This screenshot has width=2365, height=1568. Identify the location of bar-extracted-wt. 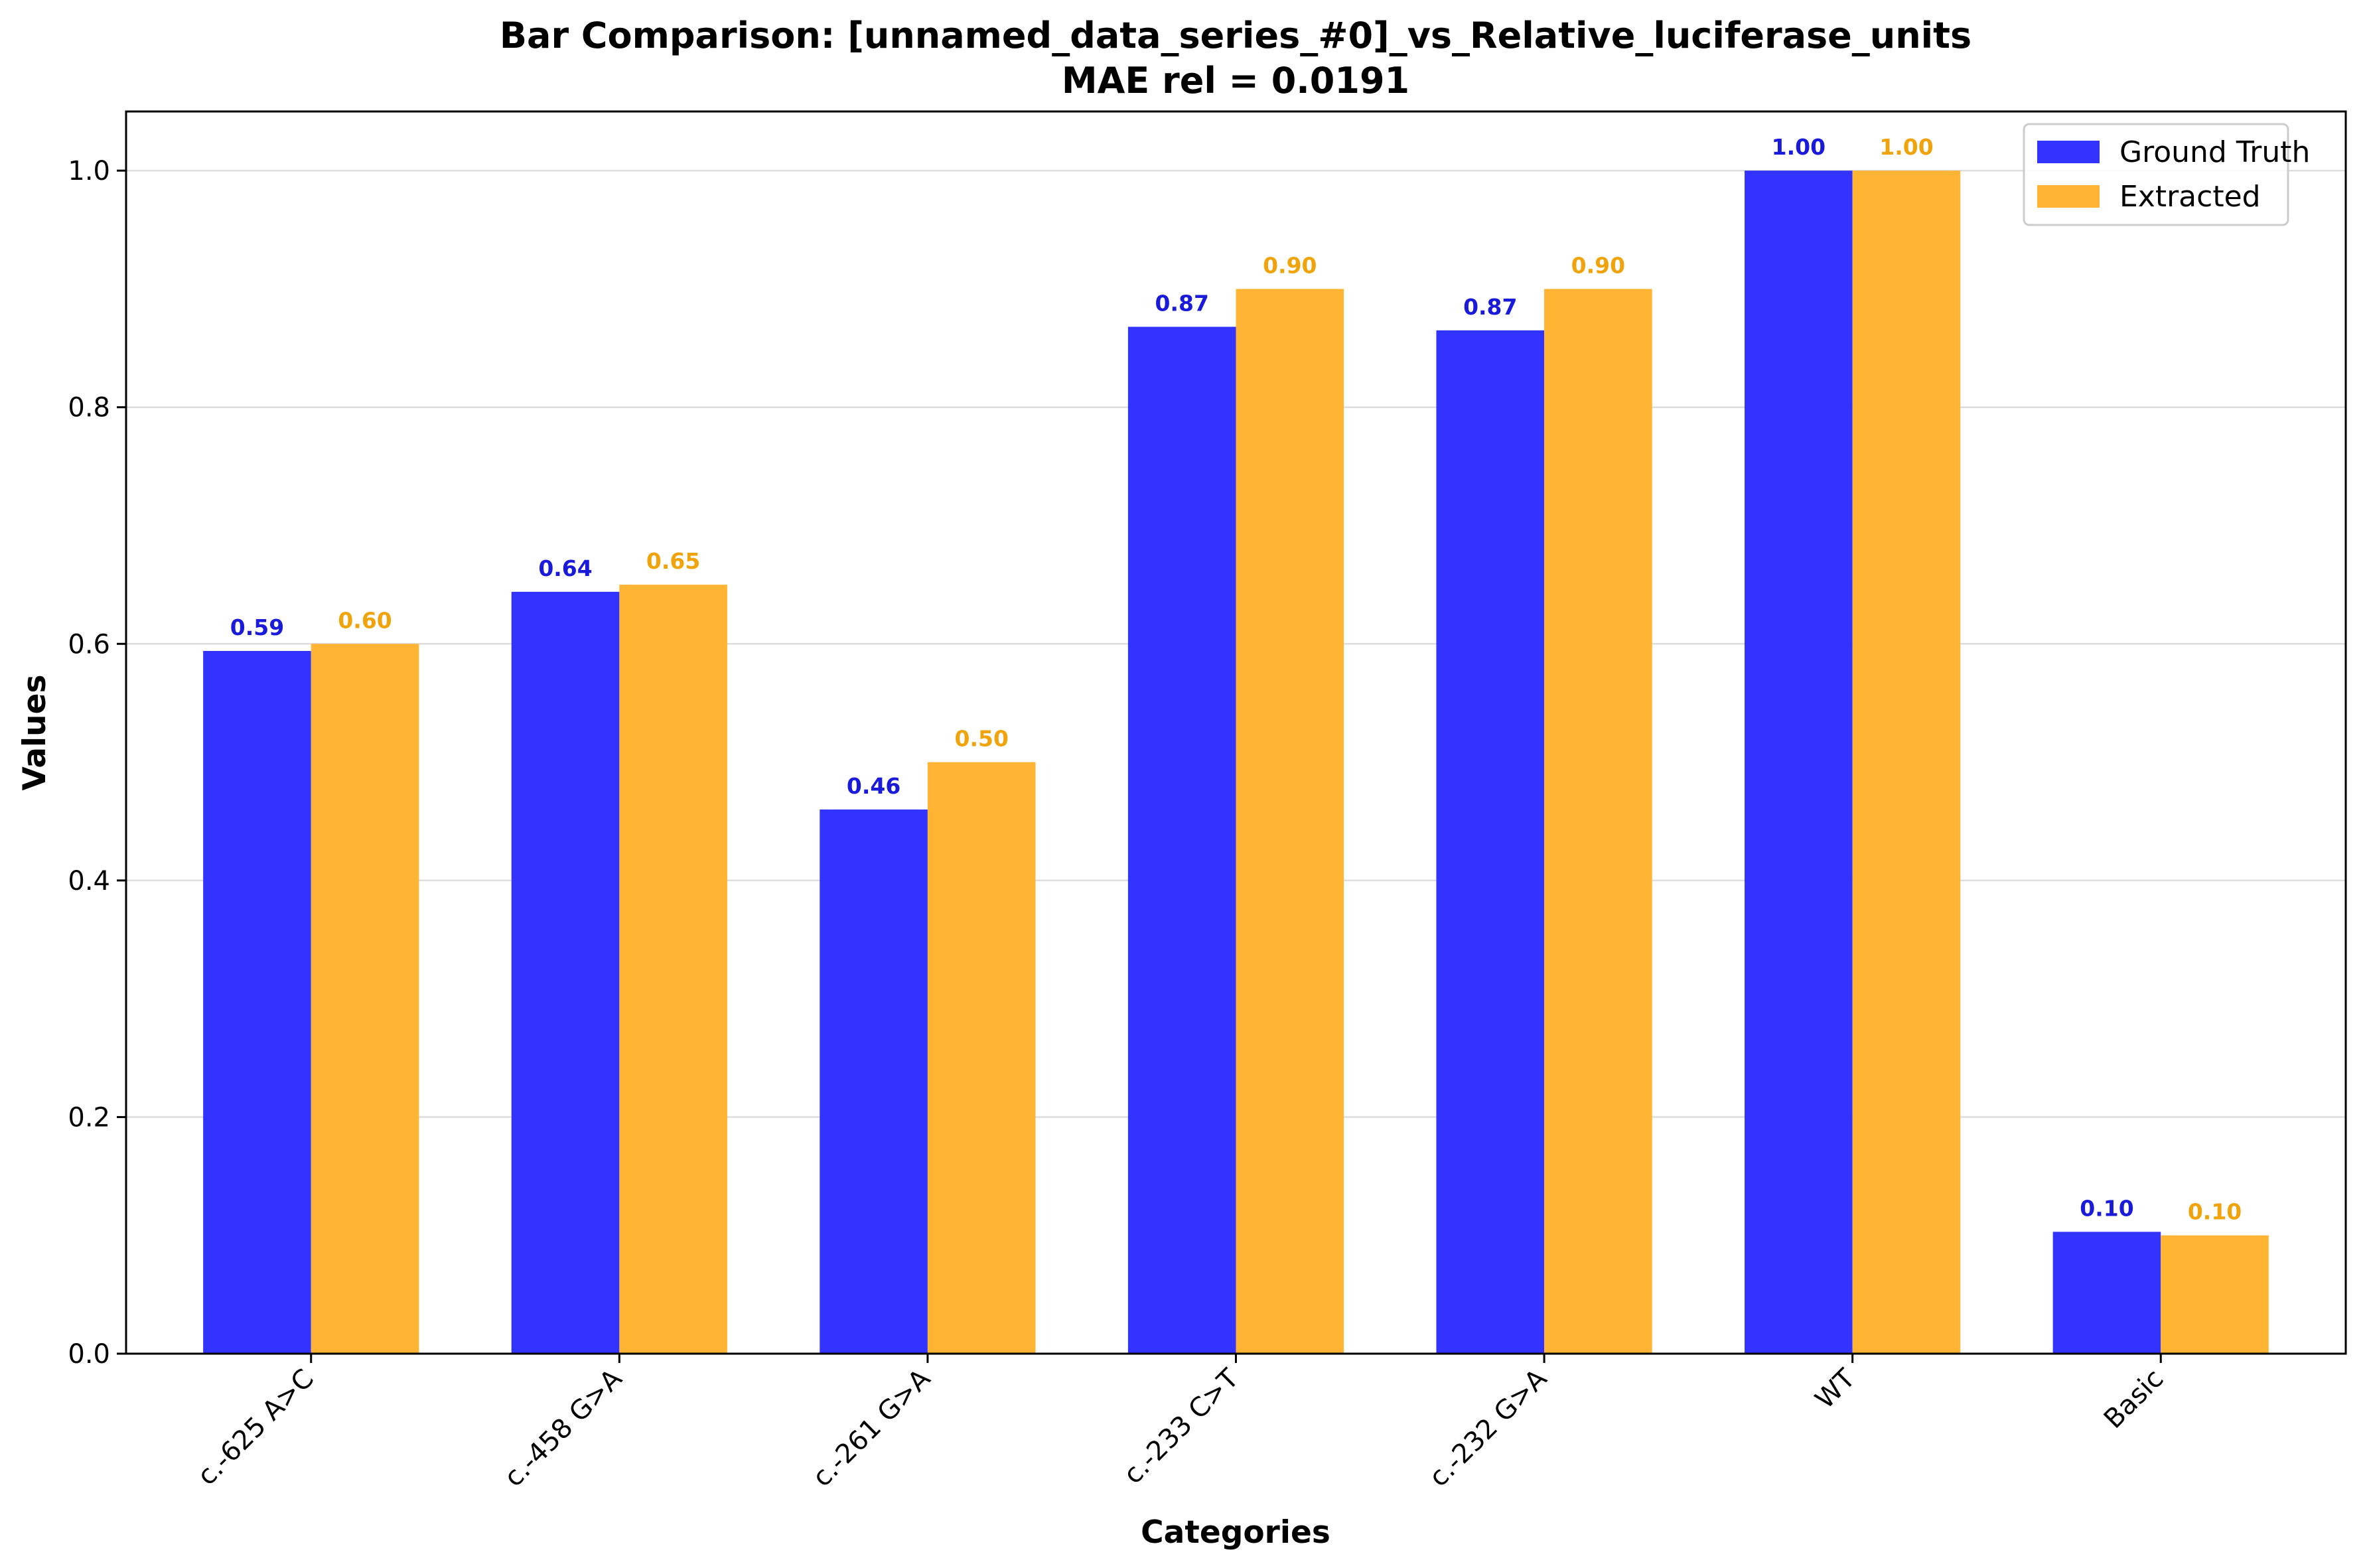
(1906, 762).